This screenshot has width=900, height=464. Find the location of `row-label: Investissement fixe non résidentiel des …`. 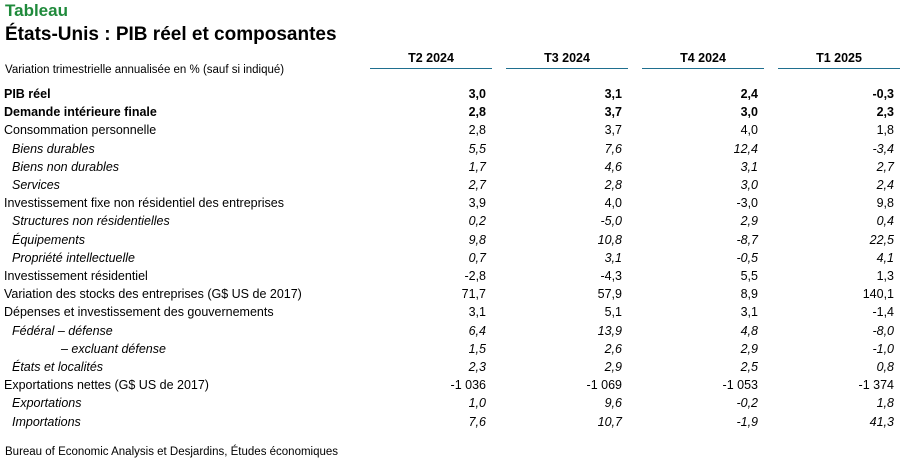

row-label: Investissement fixe non résidentiel des … is located at coordinates (144, 203).